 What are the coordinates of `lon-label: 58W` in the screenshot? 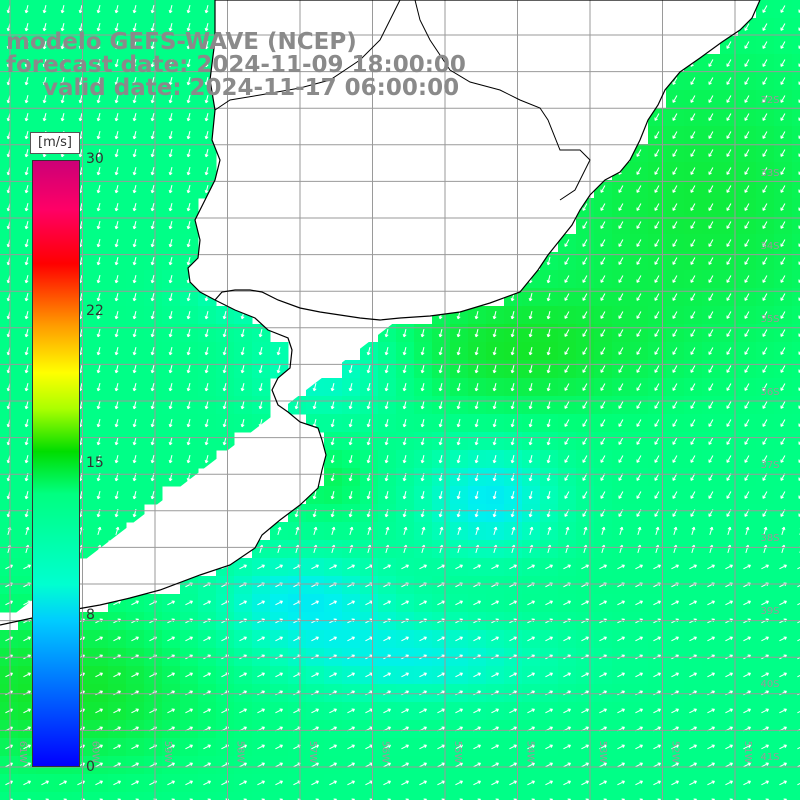 It's located at (240, 752).